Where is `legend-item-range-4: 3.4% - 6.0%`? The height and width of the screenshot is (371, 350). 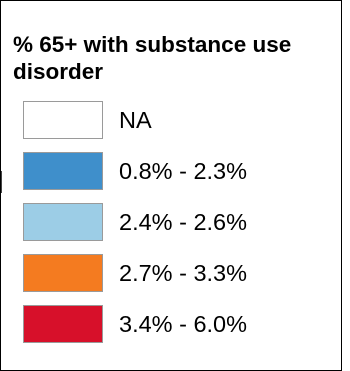
legend-item-range-4: 3.4% - 6.0% is located at coordinates (173, 324).